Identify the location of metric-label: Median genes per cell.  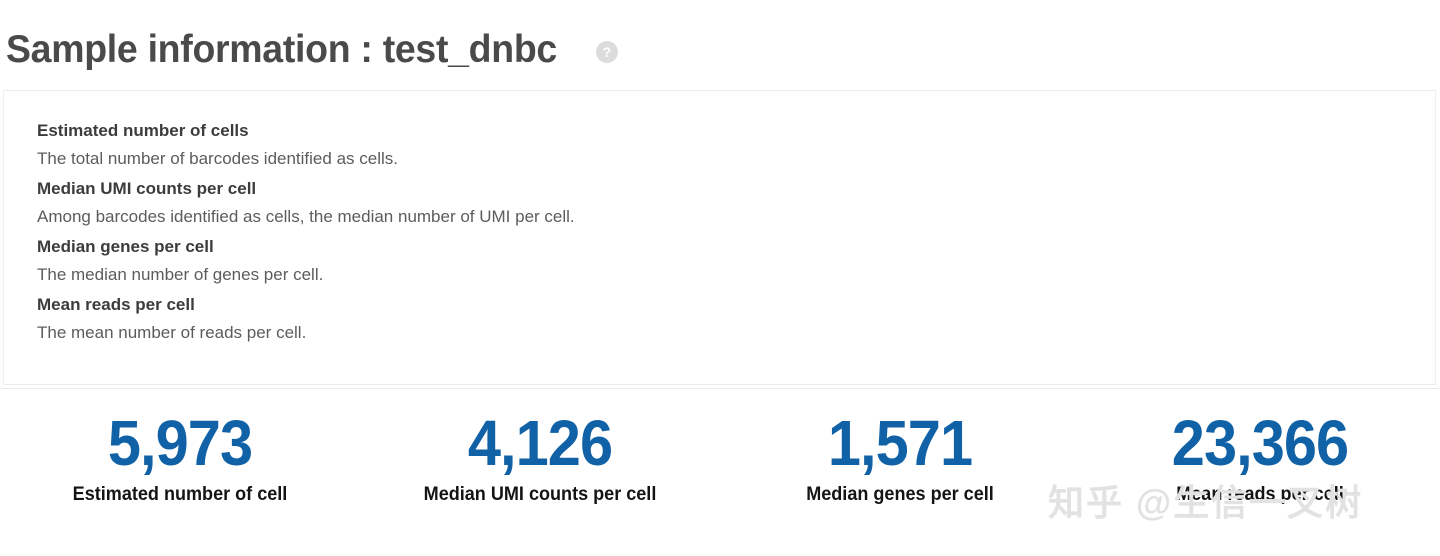
(900, 494).